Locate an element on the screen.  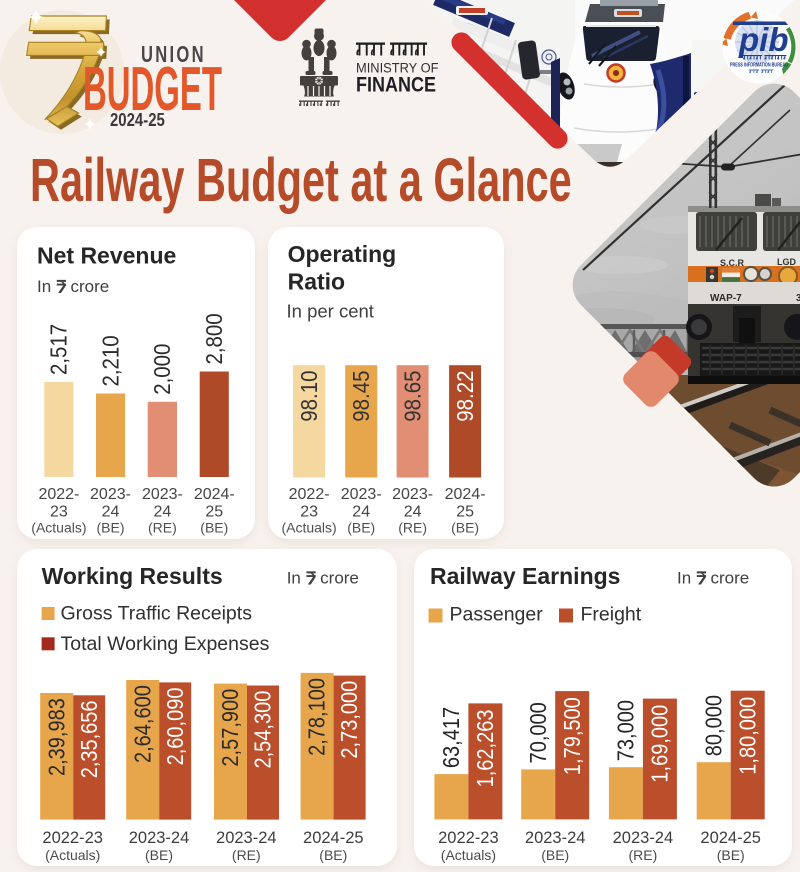
svg-text: Net Revenue is located at coordinates (106, 256).